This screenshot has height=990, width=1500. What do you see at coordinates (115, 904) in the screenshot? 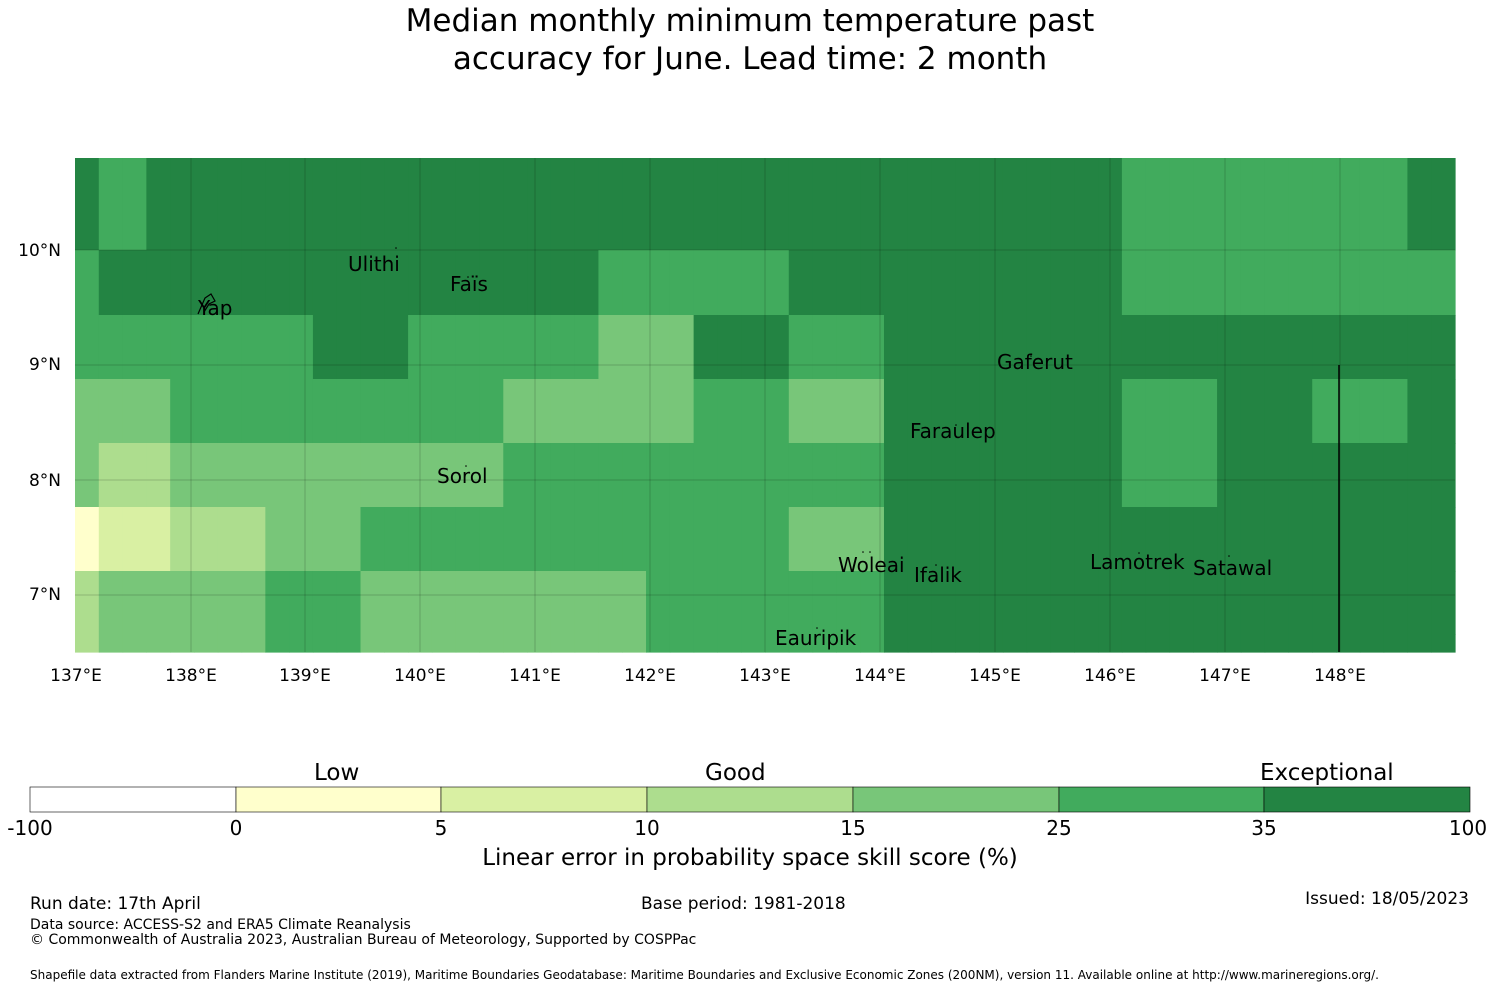
I see `run-date: Run date: 17th April` at bounding box center [115, 904].